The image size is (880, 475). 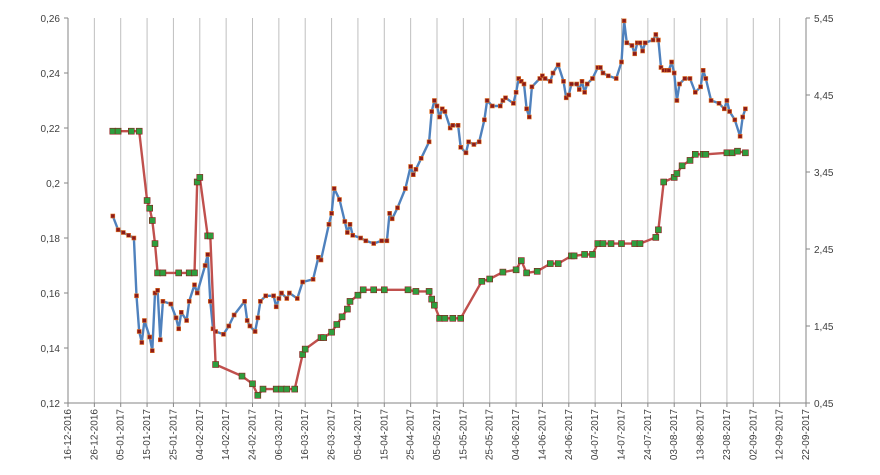 What do you see at coordinates (701, 435) in the screenshot?
I see `x-tick-label: 13-08-2017` at bounding box center [701, 435].